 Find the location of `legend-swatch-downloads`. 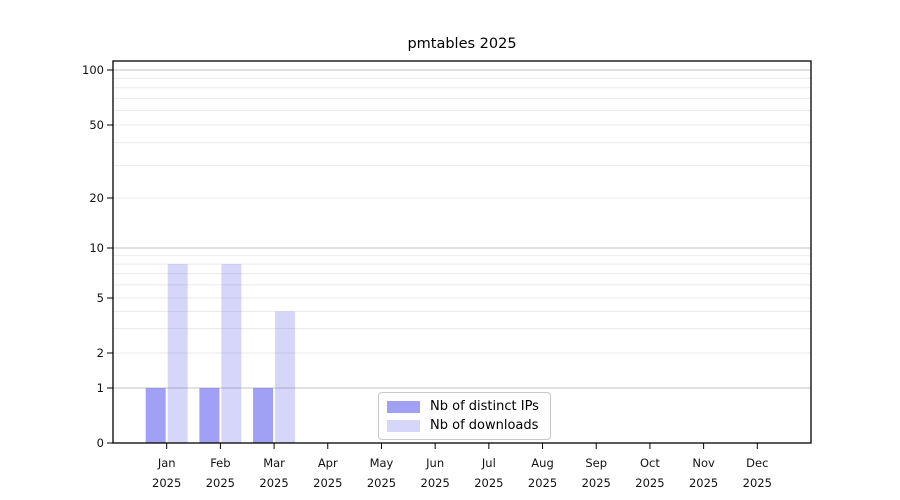

legend-swatch-downloads is located at coordinates (403, 425).